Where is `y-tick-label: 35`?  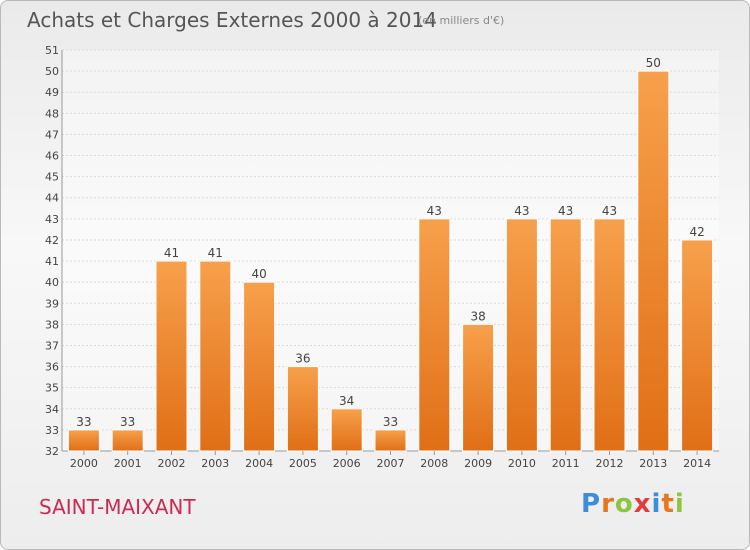
y-tick-label: 35 is located at coordinates (52, 388).